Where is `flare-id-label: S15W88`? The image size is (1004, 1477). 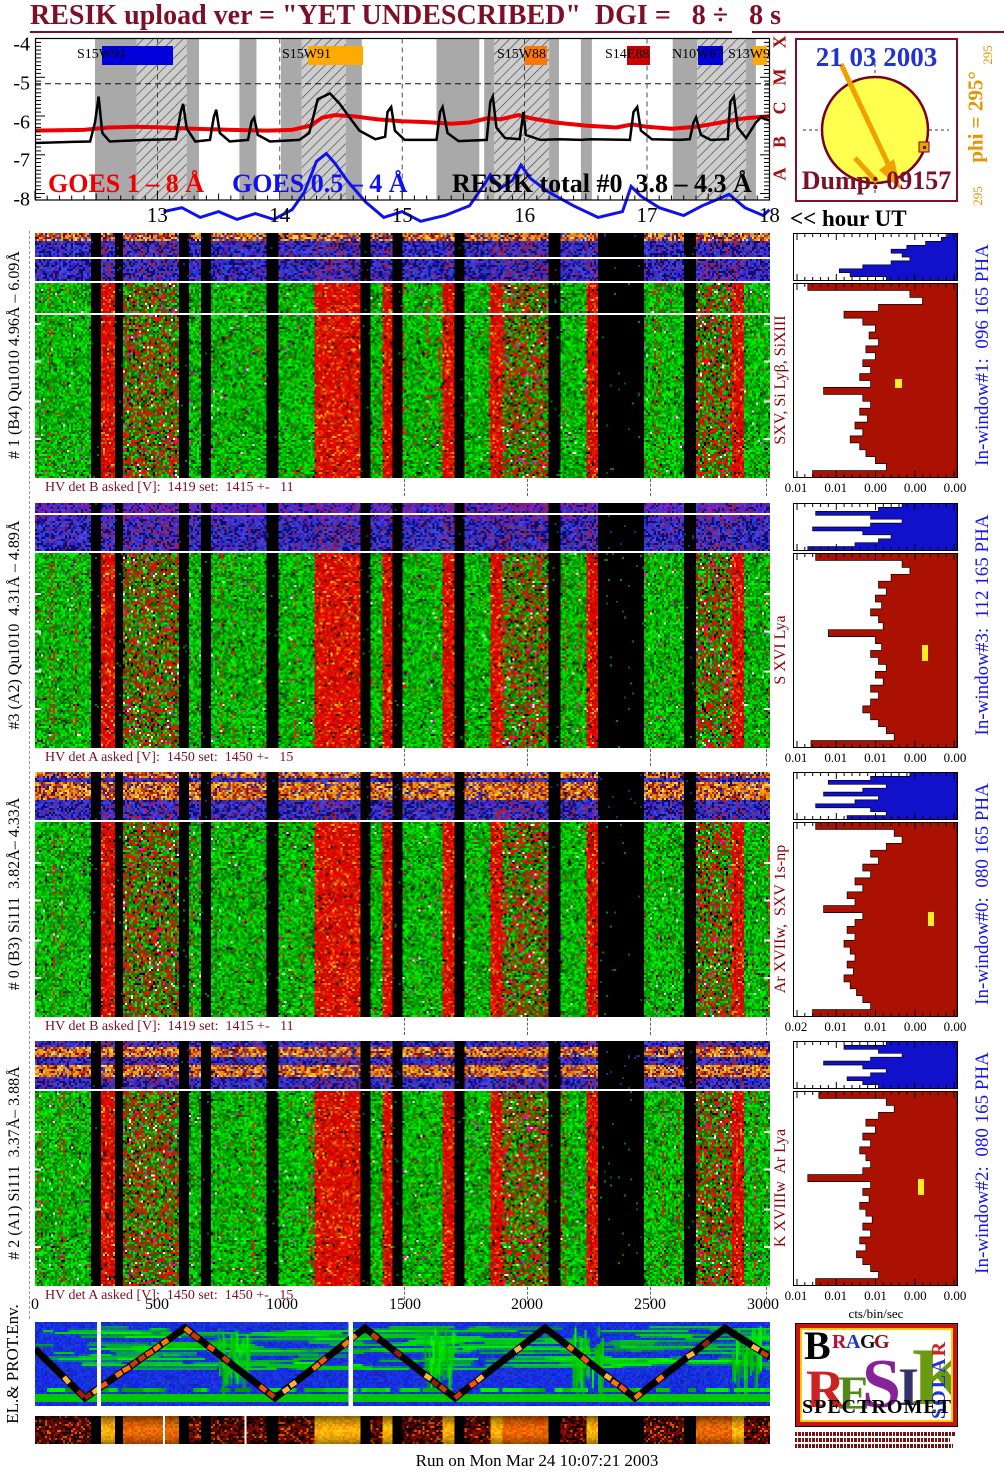
flare-id-label: S15W88 is located at coordinates (521, 54).